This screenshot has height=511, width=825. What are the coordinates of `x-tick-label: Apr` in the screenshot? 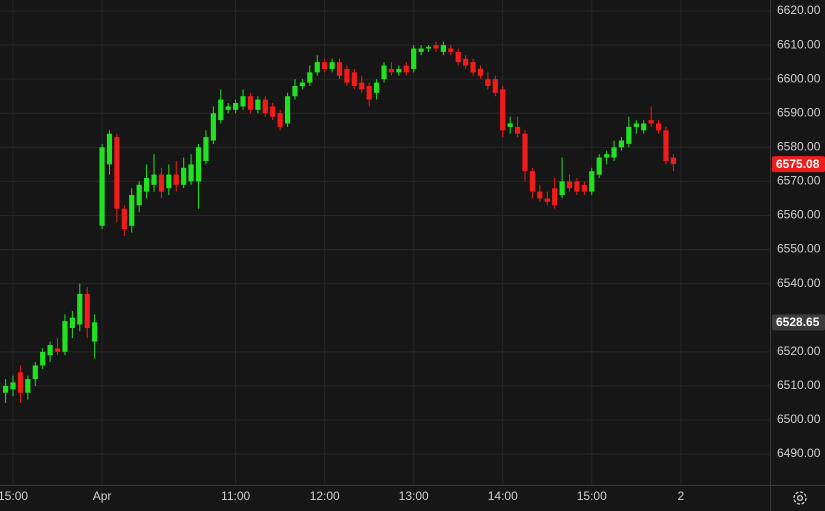 It's located at (102, 496).